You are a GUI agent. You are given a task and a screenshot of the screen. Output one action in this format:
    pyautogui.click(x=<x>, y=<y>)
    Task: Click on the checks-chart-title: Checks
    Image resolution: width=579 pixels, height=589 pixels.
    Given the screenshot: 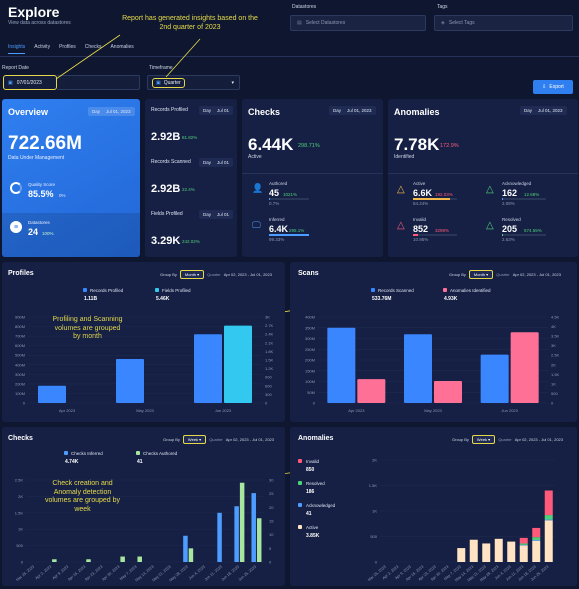 What is the action you would take?
    pyautogui.click(x=20, y=438)
    